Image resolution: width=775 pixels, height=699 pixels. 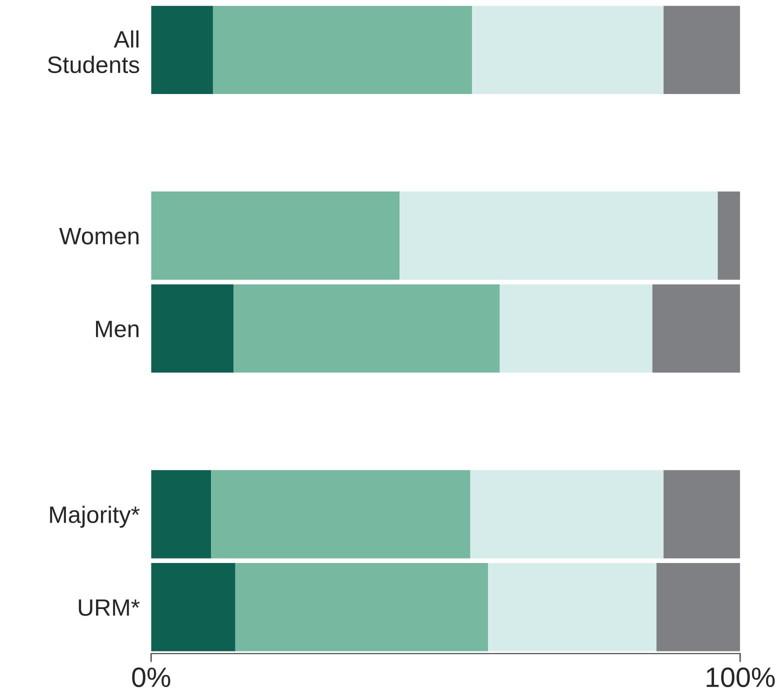 What do you see at coordinates (95, 517) in the screenshot?
I see `y-tick-label: Majority*` at bounding box center [95, 517].